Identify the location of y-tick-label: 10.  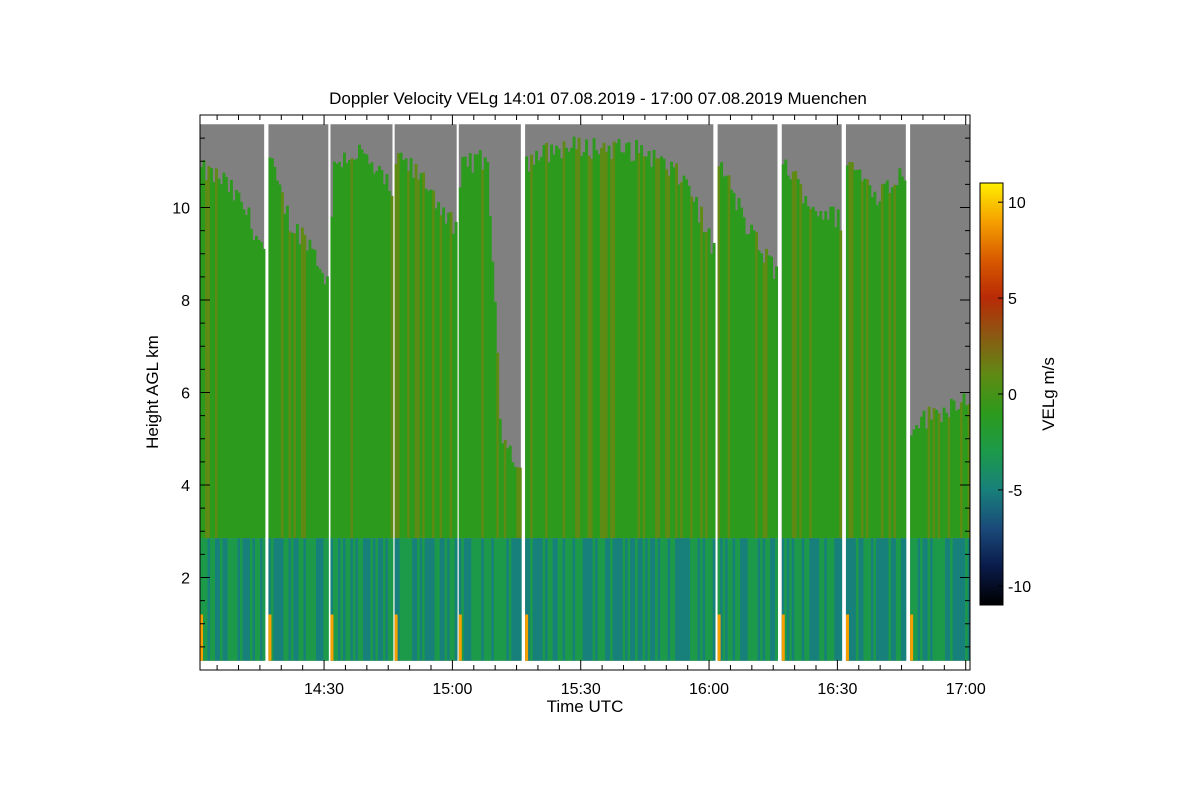
(181, 209).